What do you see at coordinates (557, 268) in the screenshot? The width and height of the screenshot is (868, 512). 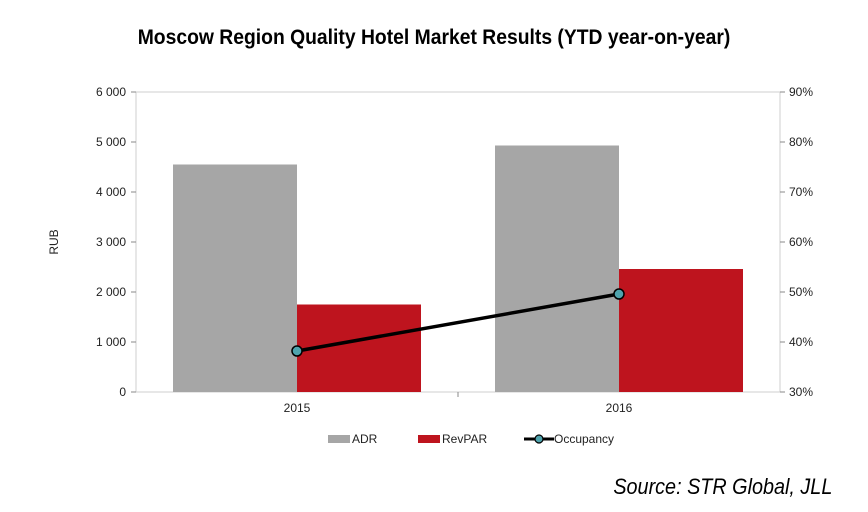 I see `bar-adr-2016` at bounding box center [557, 268].